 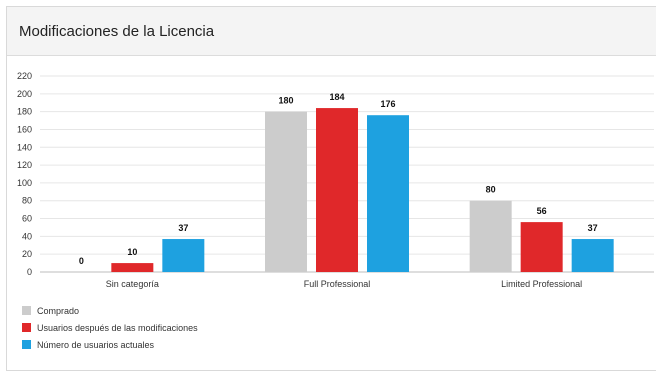 What do you see at coordinates (24, 147) in the screenshot?
I see `y-tick-label: 140` at bounding box center [24, 147].